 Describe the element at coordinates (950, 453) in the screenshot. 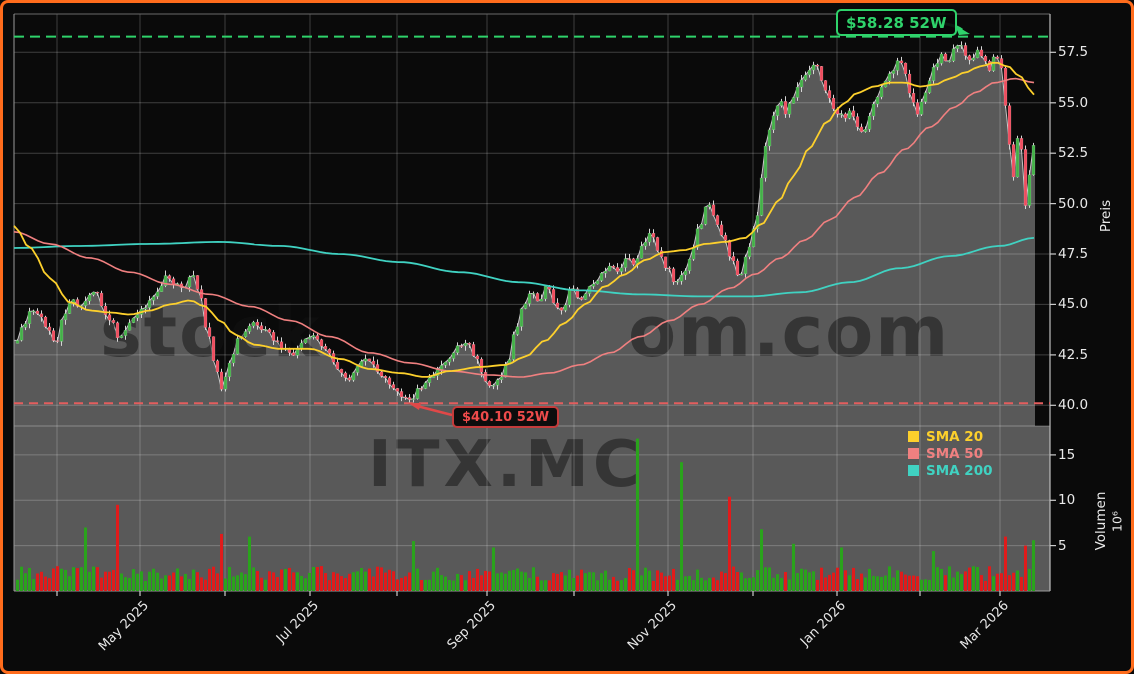

I see `sma-legend: SMA 20 SMA 50 SMA 200` at that location.